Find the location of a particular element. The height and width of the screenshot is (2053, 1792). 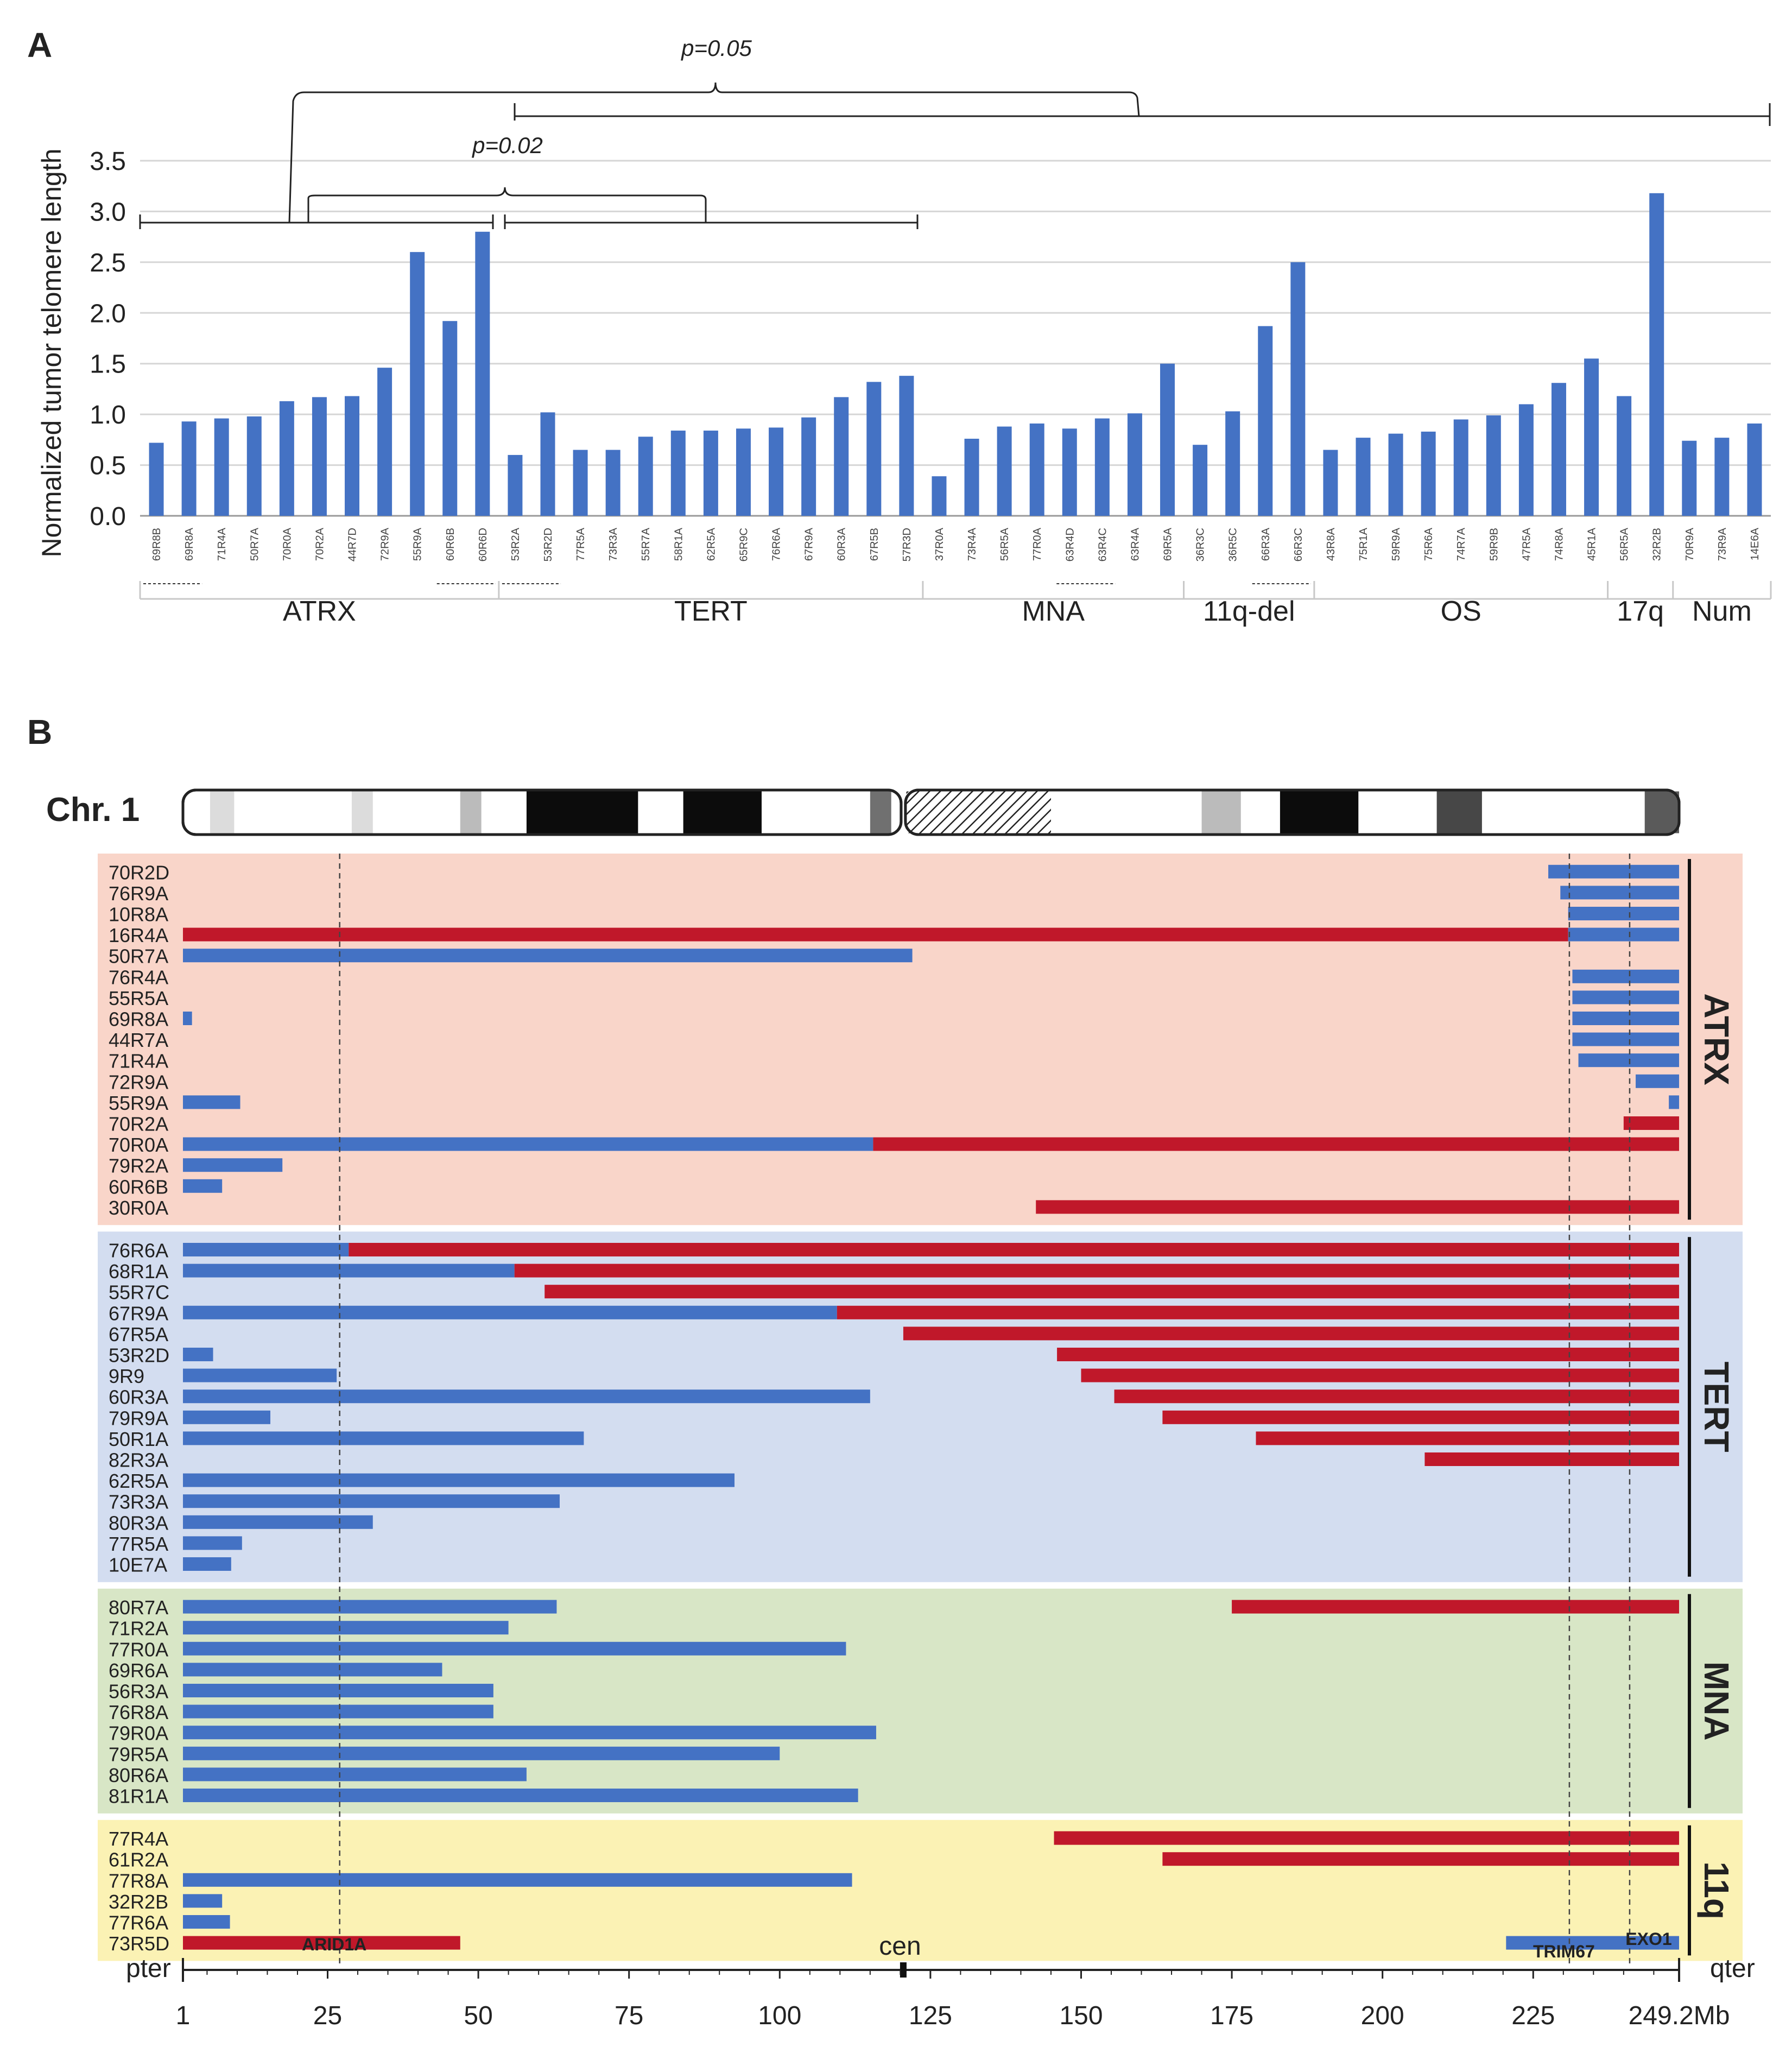

x-tick-label: 1 is located at coordinates (183, 2016).